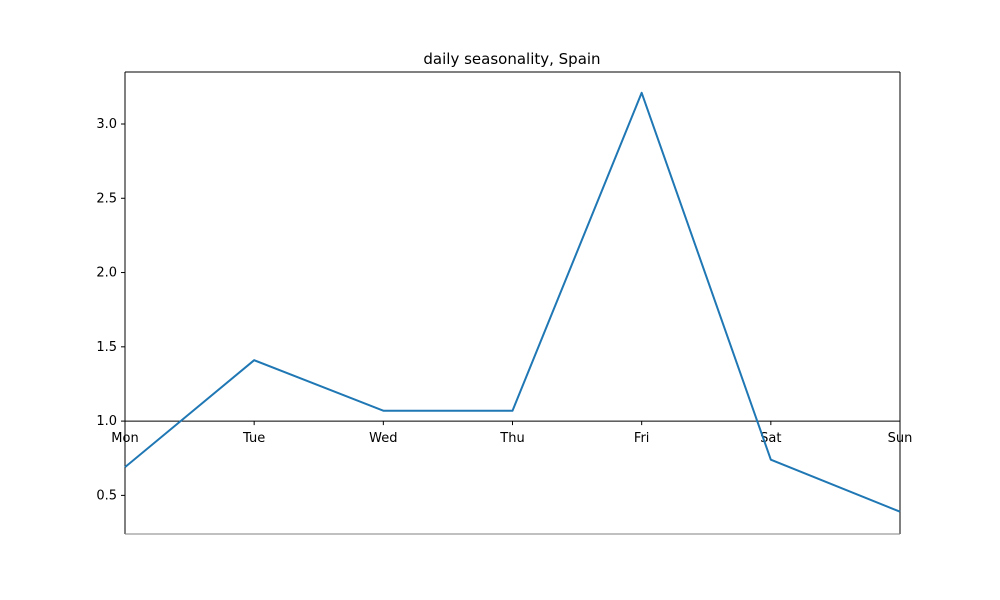  What do you see at coordinates (900, 438) in the screenshot?
I see `x-tick-label: Sun` at bounding box center [900, 438].